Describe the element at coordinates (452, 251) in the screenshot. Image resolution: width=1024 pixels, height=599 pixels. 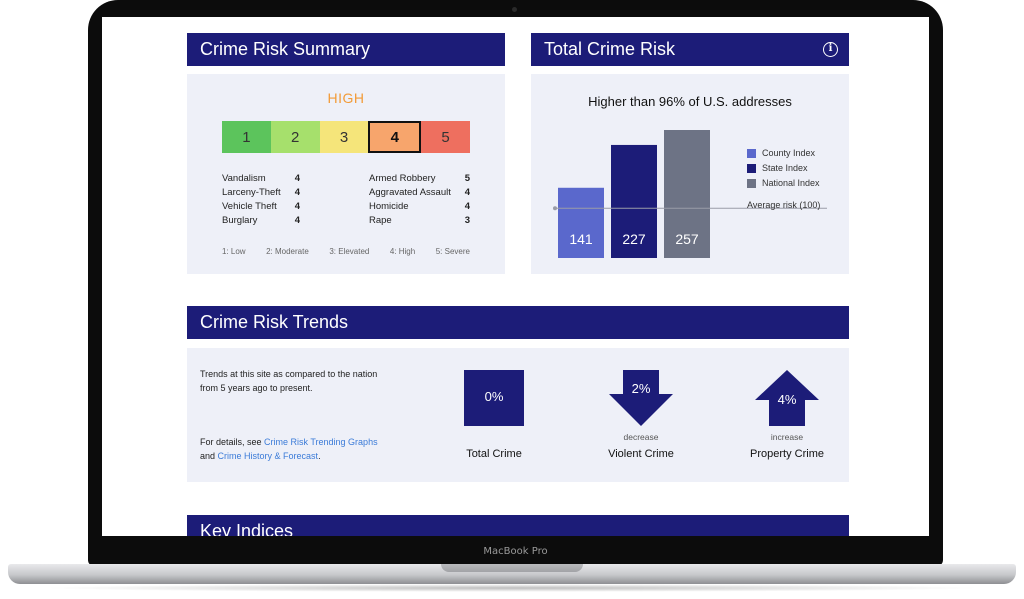
I see `risk-legend-item: 5: Severe` at that location.